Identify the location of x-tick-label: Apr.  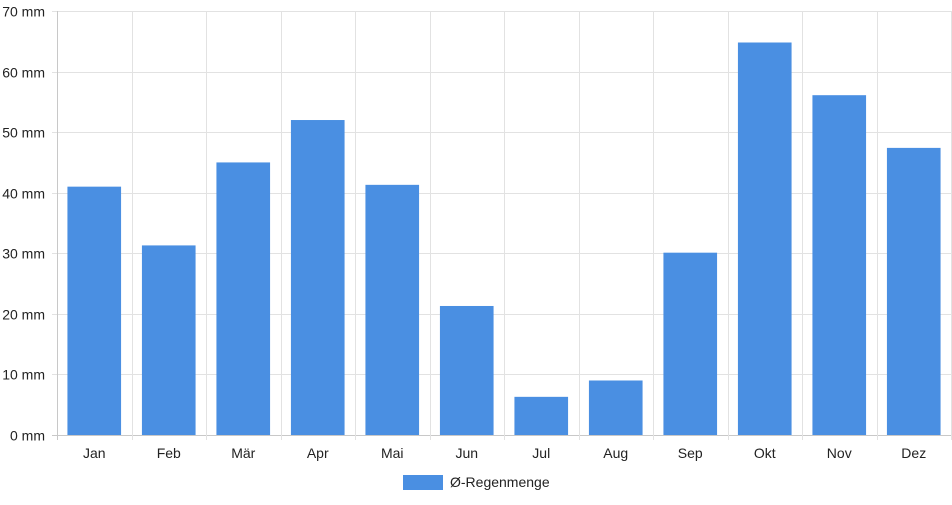
(318, 453).